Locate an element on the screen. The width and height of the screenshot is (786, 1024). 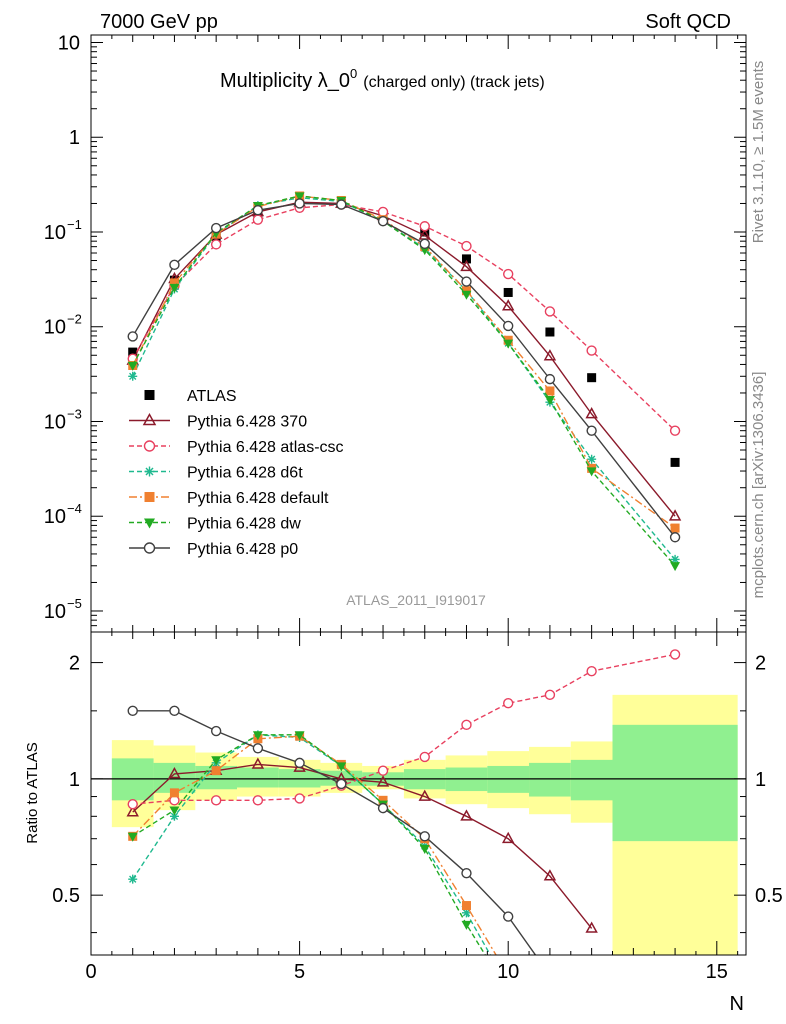
main-ytick-exp-3: −2 is located at coordinates (74, 319).